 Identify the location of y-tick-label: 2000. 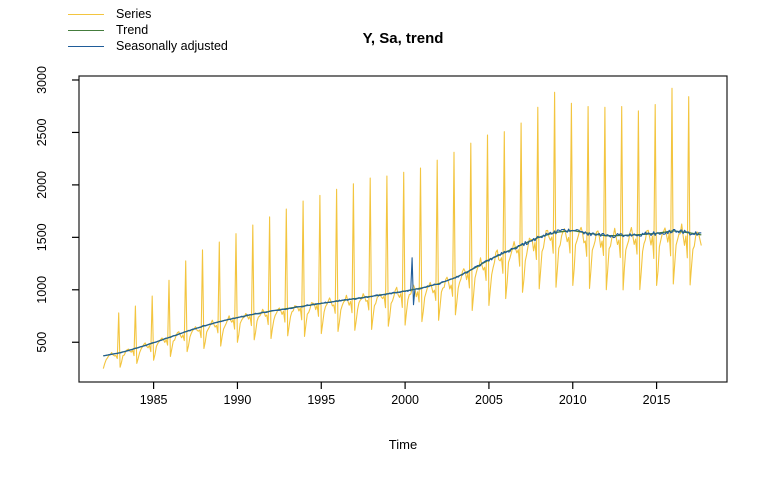
(42, 185).